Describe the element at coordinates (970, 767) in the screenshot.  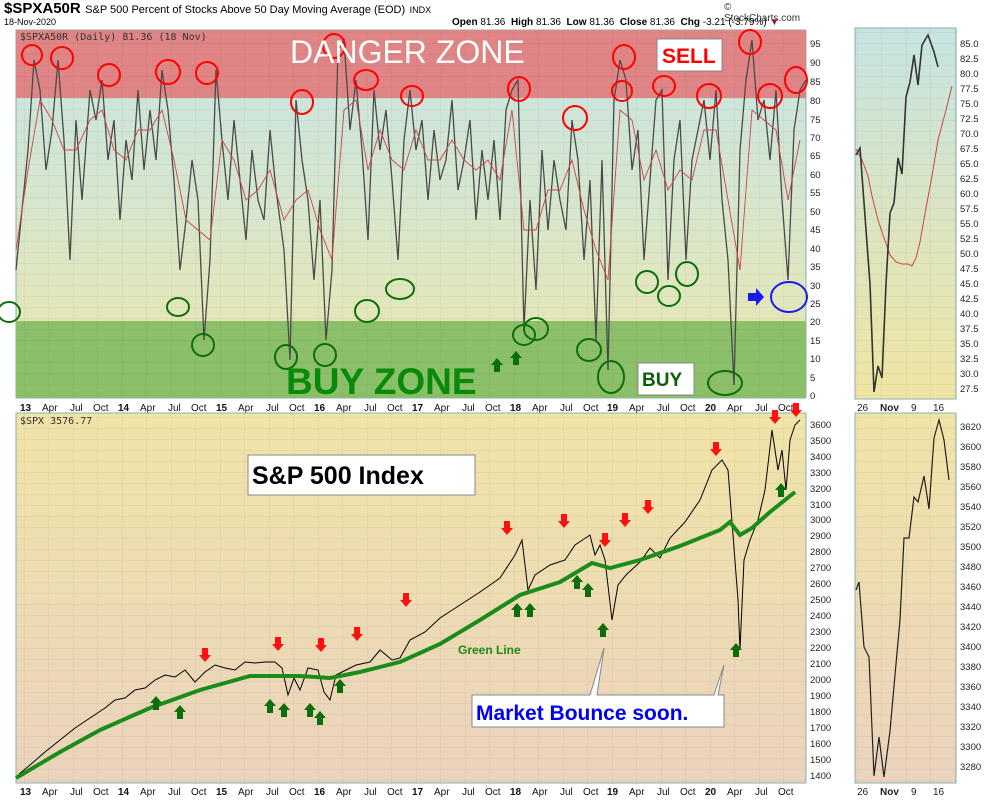
I see `svg-text: 3280` at that location.